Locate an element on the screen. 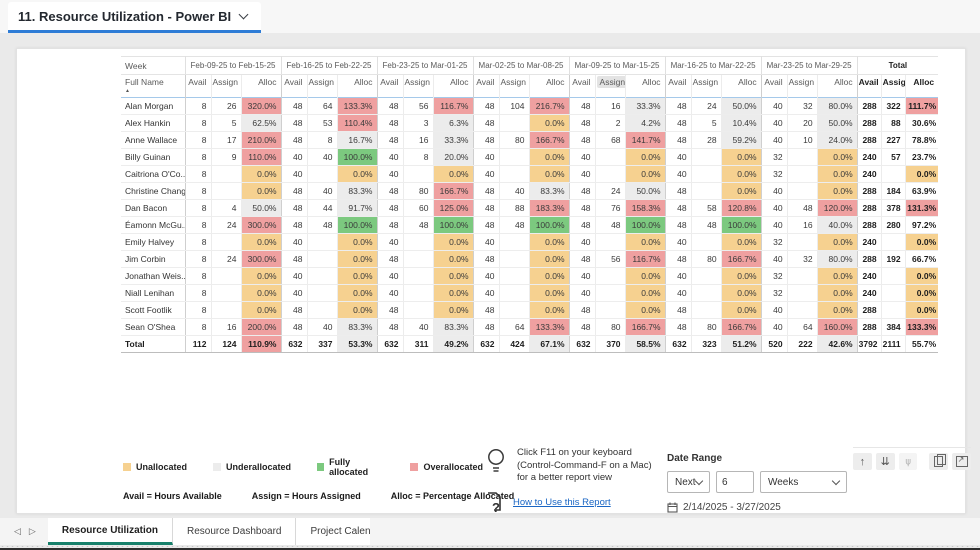 This screenshot has width=980, height=550. matrix-cell-alloc: 67.1% is located at coordinates (549, 344).